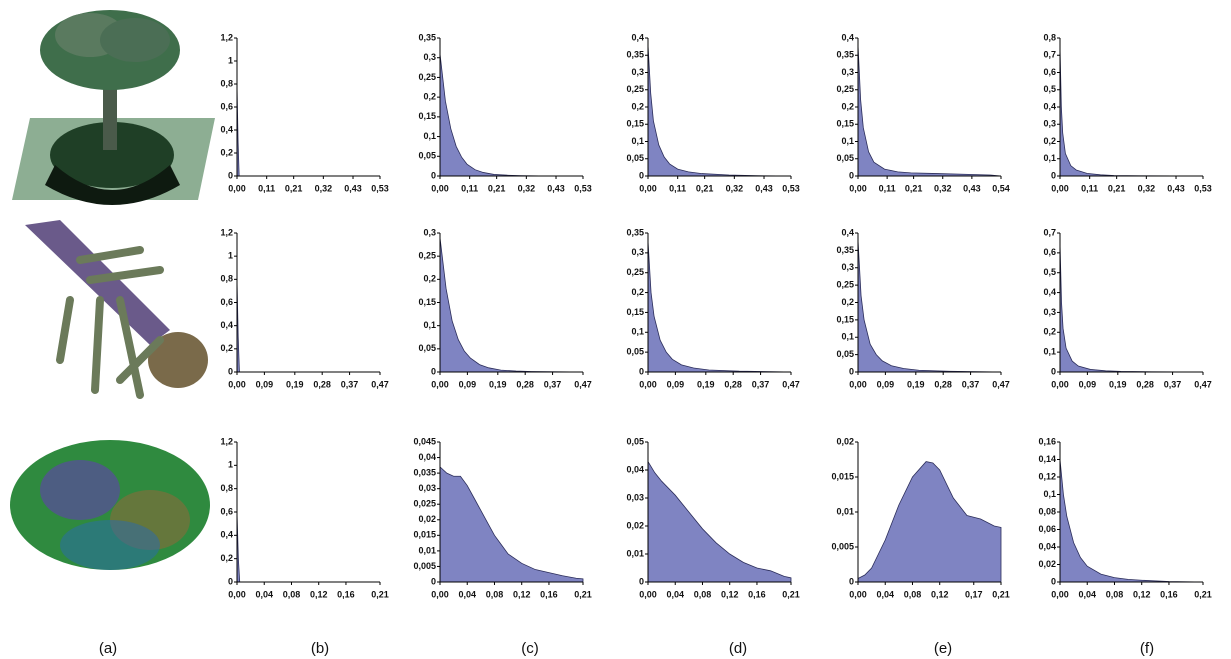 The height and width of the screenshot is (659, 1231). Describe the element at coordinates (1047, 476) in the screenshot. I see `y-tick-label: 0,12` at that location.